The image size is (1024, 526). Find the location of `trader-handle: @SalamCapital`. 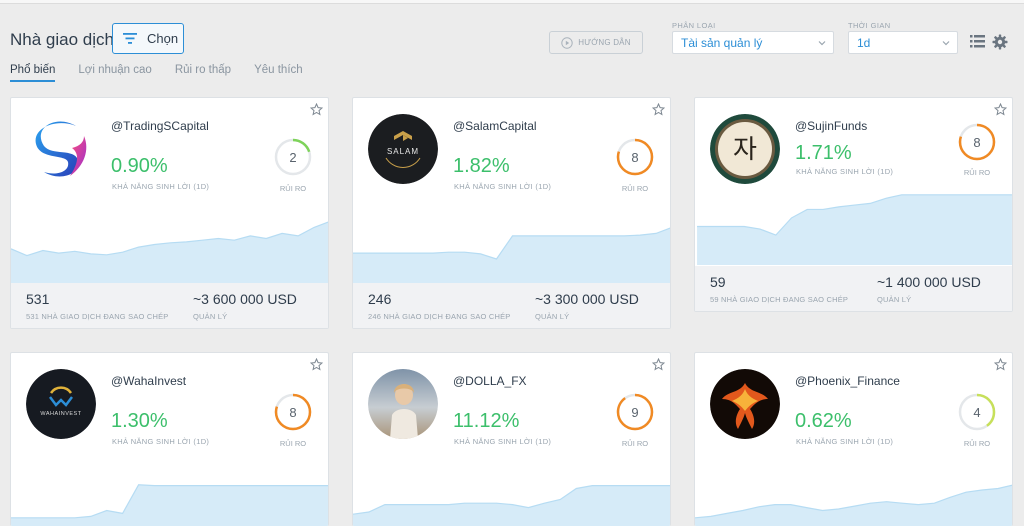

trader-handle: @SalamCapital is located at coordinates (495, 126).